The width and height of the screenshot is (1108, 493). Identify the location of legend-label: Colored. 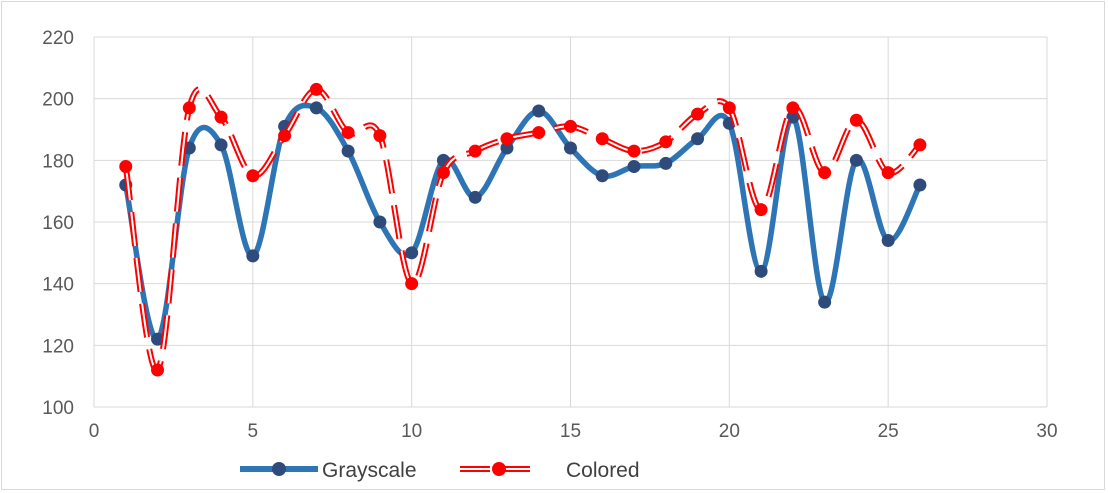
(603, 470).